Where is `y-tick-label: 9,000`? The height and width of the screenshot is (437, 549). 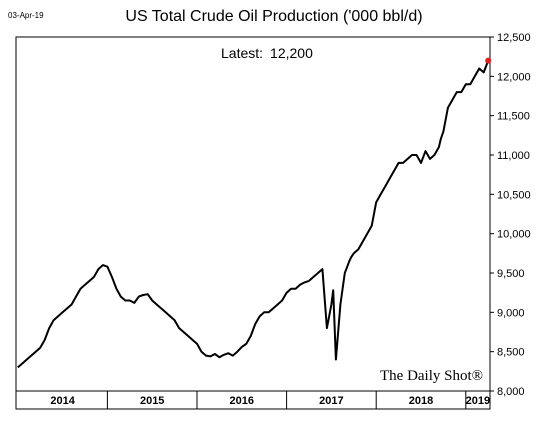
y-tick-label: 9,000 is located at coordinates (511, 313).